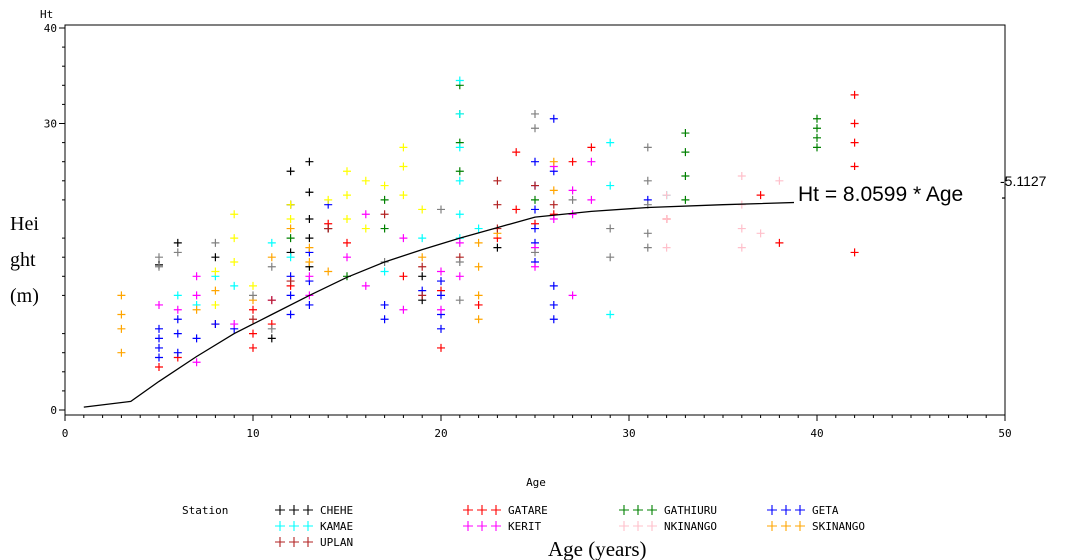 This screenshot has height=560, width=1066. Describe the element at coordinates (690, 526) in the screenshot. I see `legend-label: NKINANGO` at that location.